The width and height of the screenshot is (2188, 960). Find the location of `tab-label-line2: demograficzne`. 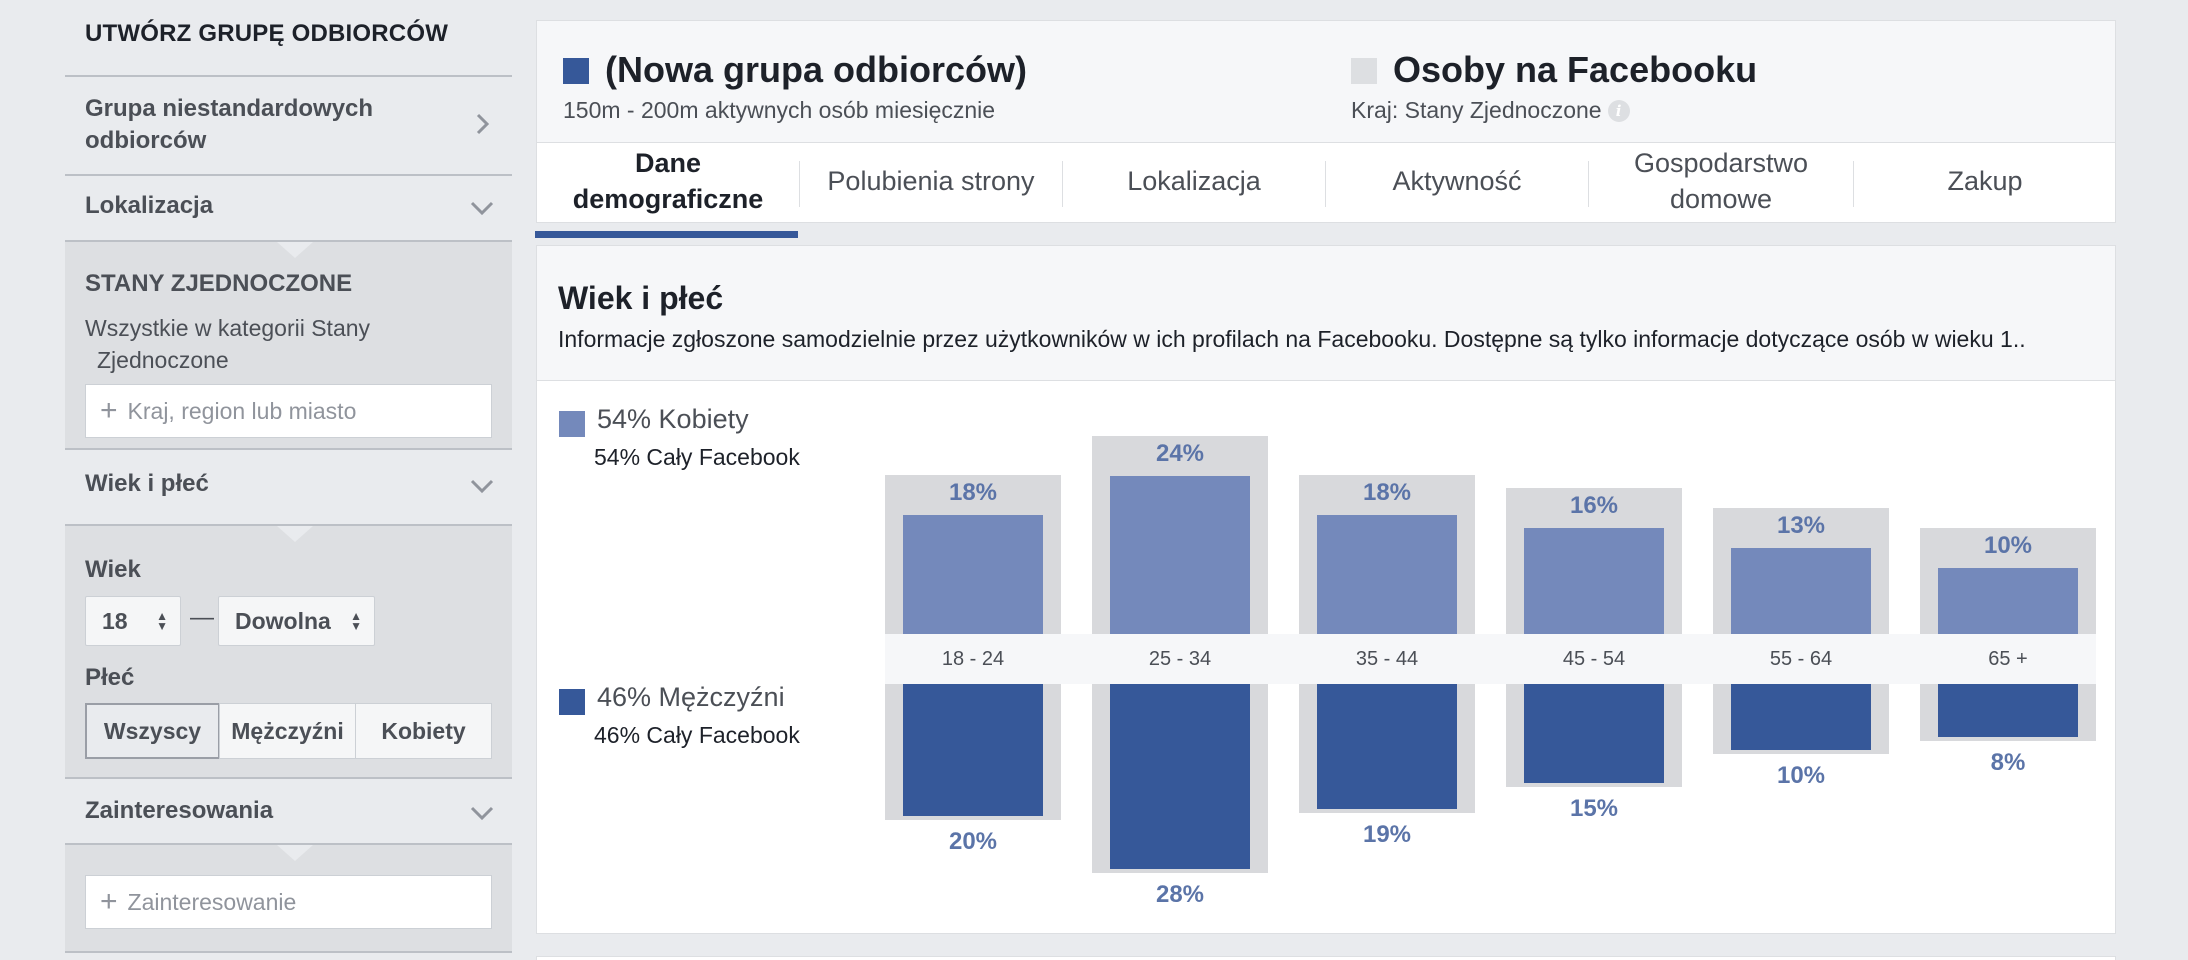

tab-label-line2: demograficzne is located at coordinates (668, 199).